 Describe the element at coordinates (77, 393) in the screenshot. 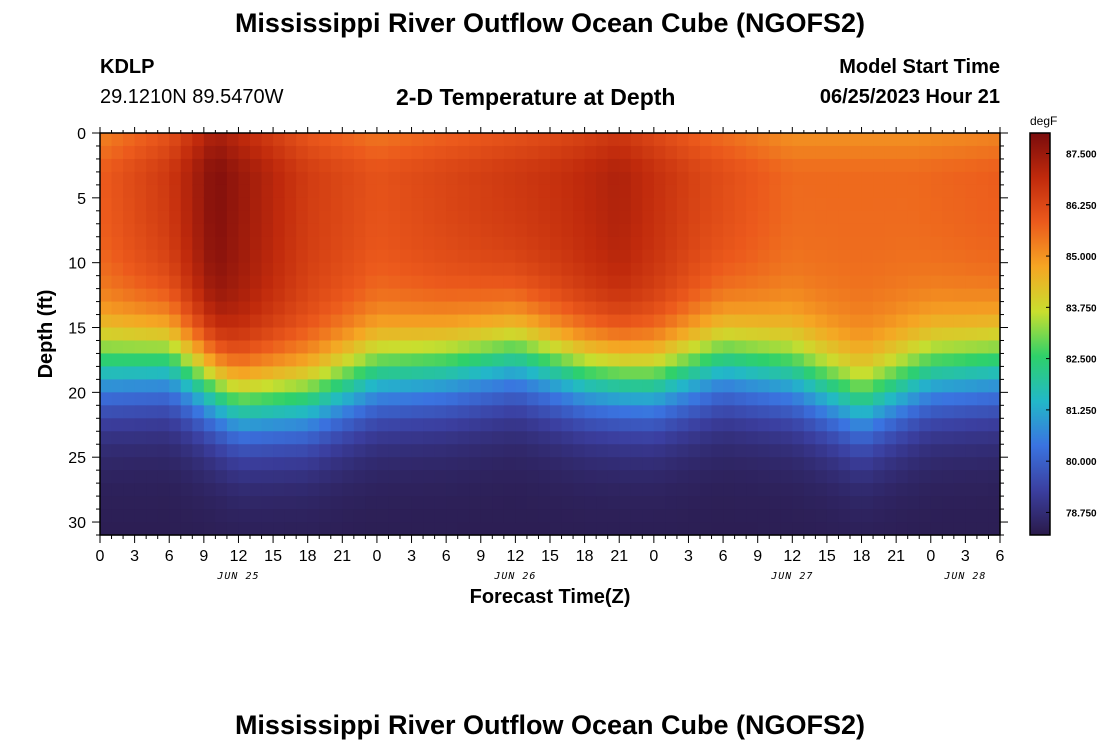

I see `y-tick-label: 20` at that location.